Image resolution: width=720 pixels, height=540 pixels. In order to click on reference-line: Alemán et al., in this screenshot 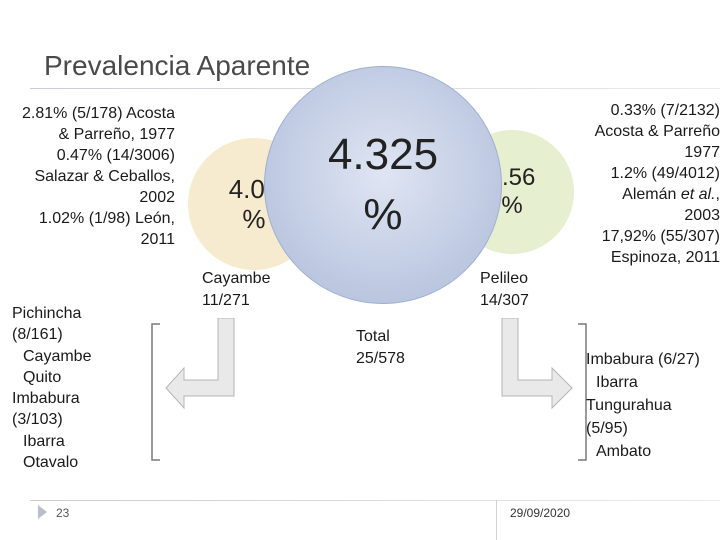, I will do `click(647, 194)`.